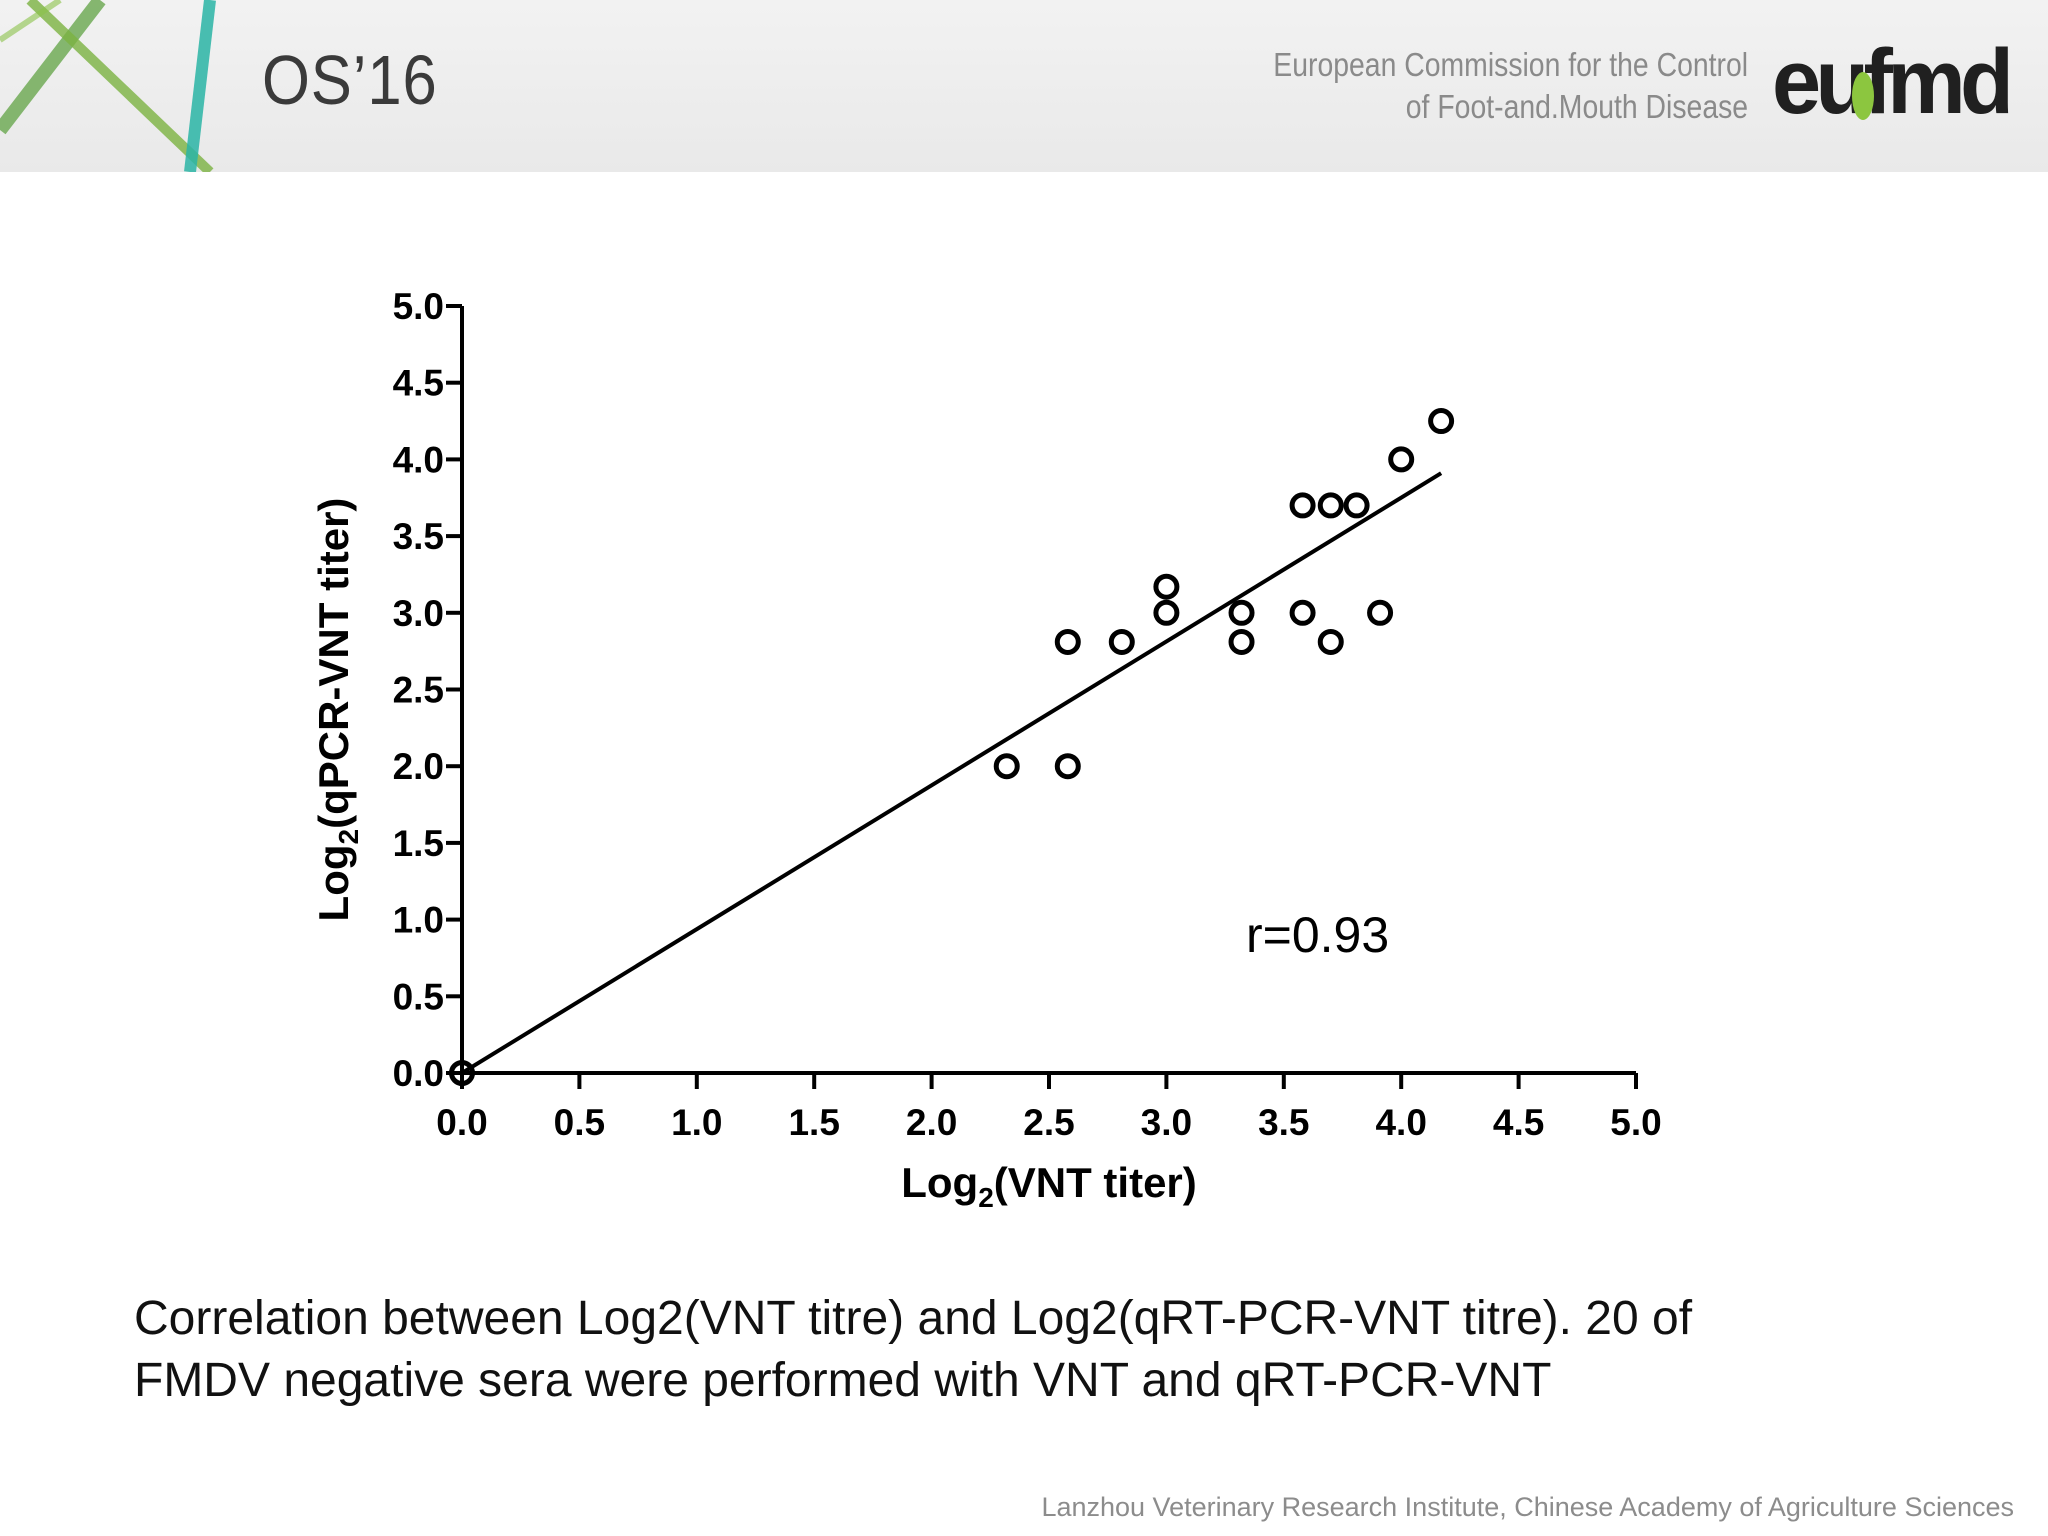 Image resolution: width=2048 pixels, height=1536 pixels. Describe the element at coordinates (931, 1122) in the screenshot. I see `x-tick-label: 2.0` at that location.